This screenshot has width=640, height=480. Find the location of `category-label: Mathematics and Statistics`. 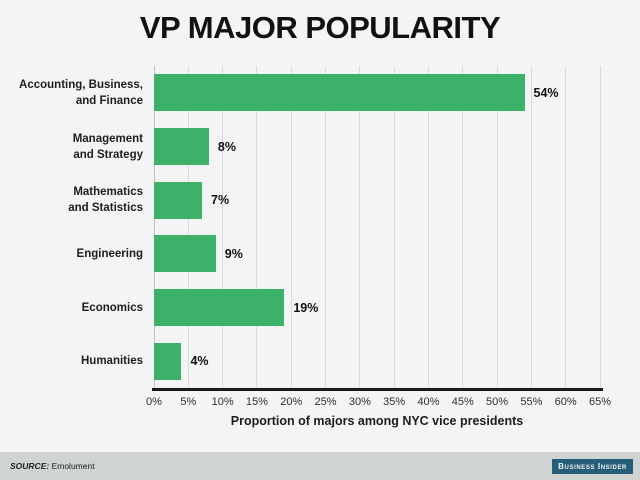

category-label: Mathematics and Statistics is located at coordinates (105, 200).